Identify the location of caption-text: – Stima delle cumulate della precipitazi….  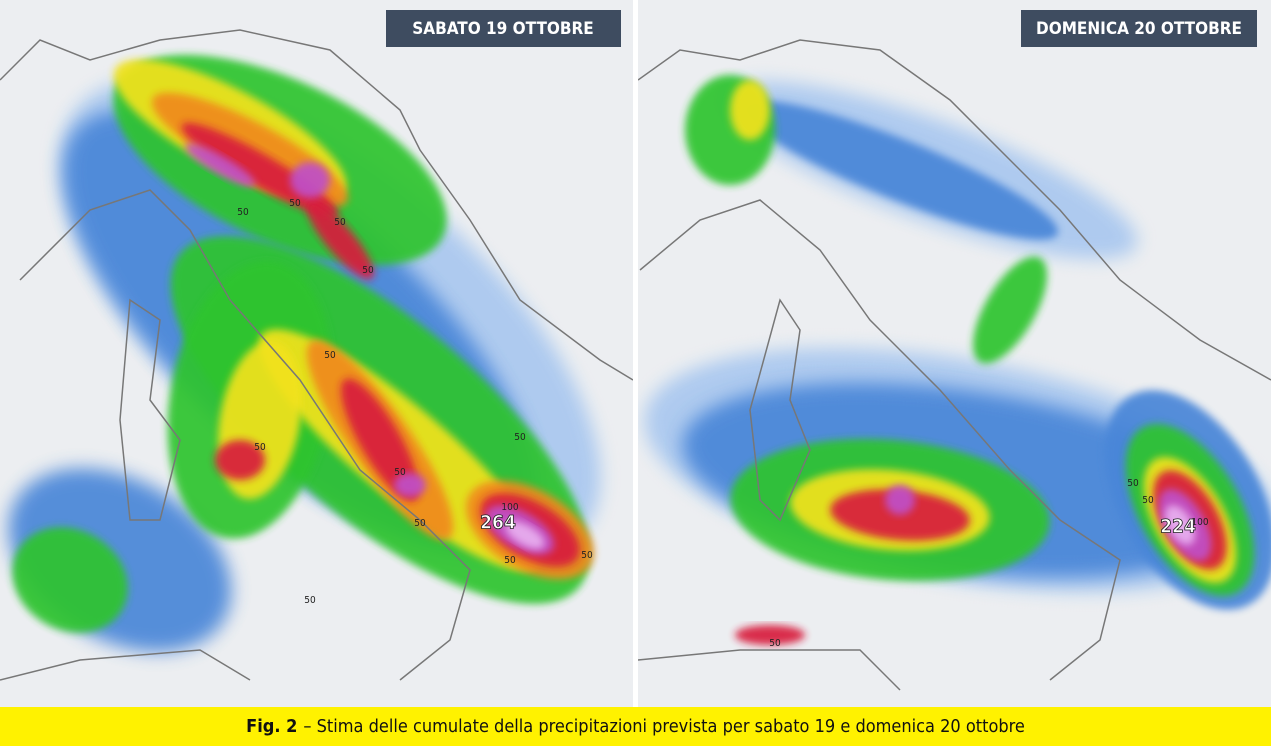
(664, 726).